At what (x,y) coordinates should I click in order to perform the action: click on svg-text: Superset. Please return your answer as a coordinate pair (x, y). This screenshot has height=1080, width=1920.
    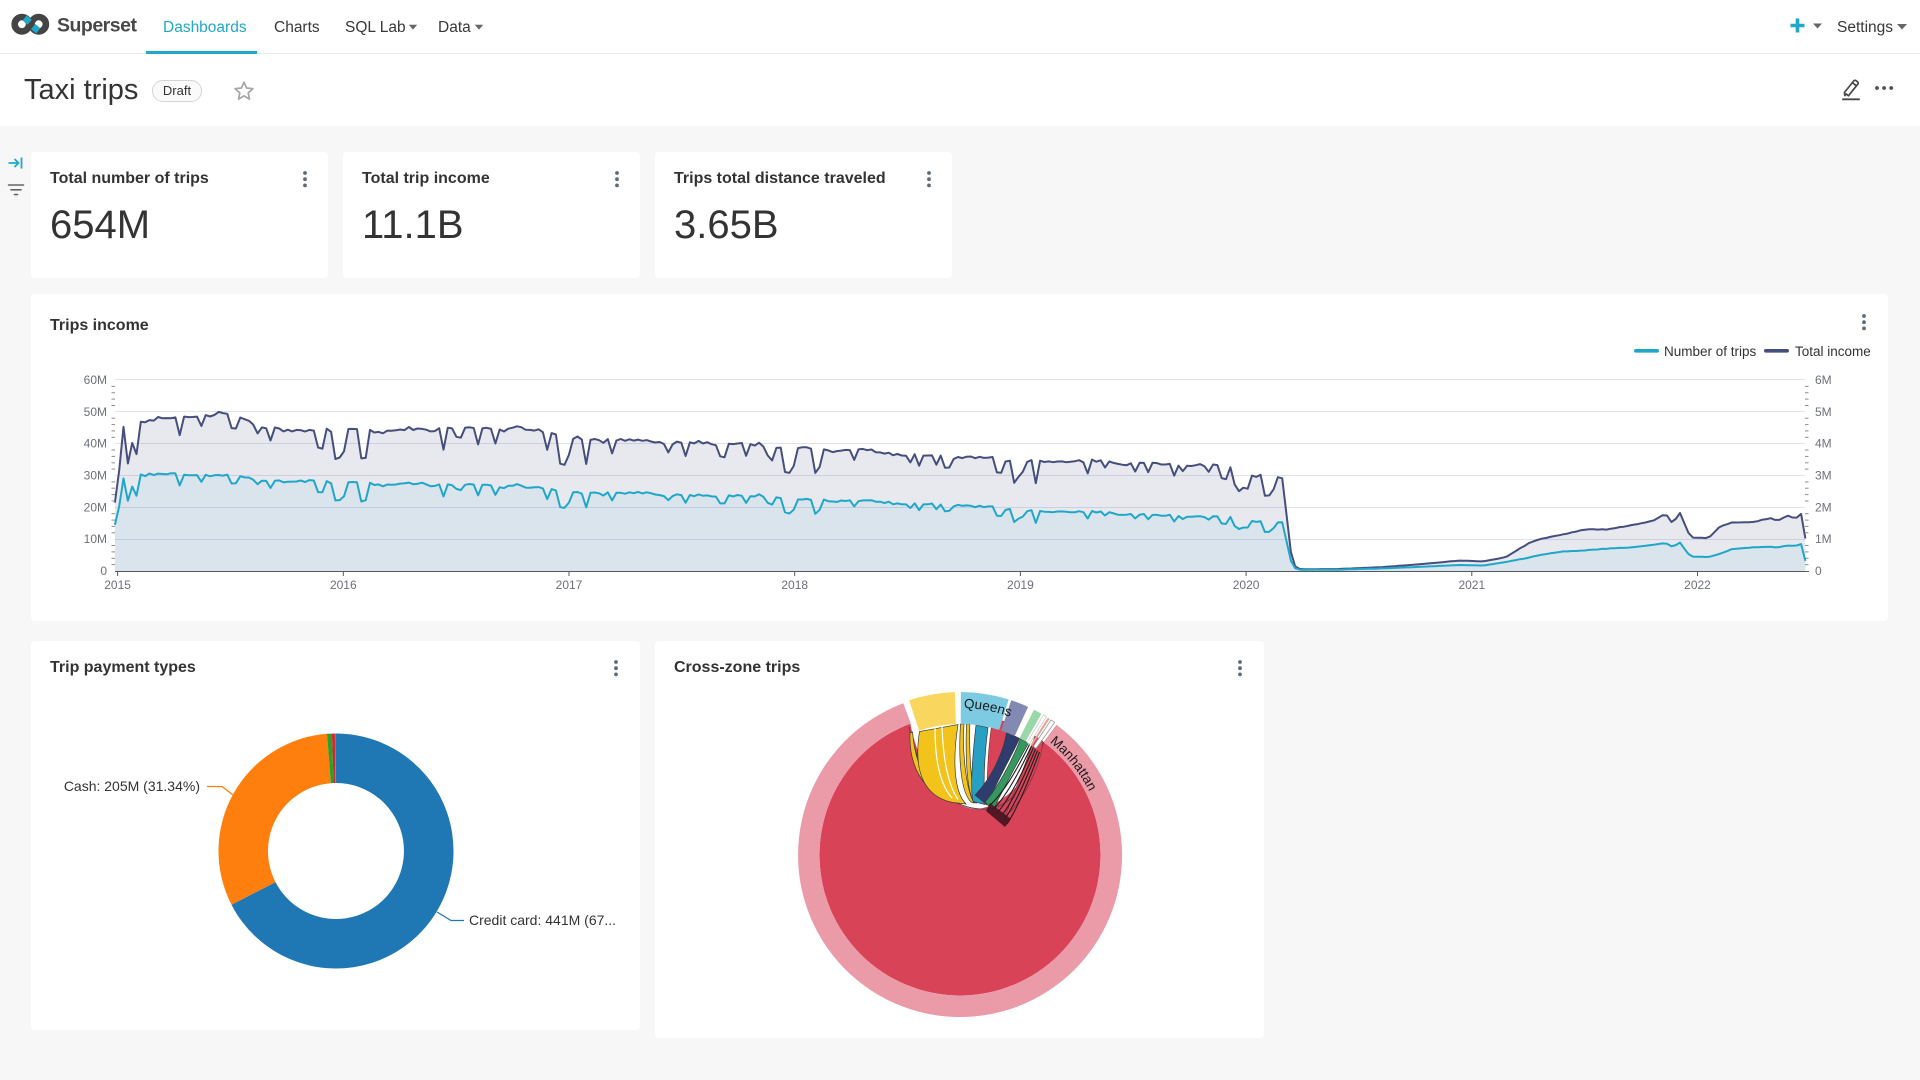
    Looking at the image, I should click on (97, 26).